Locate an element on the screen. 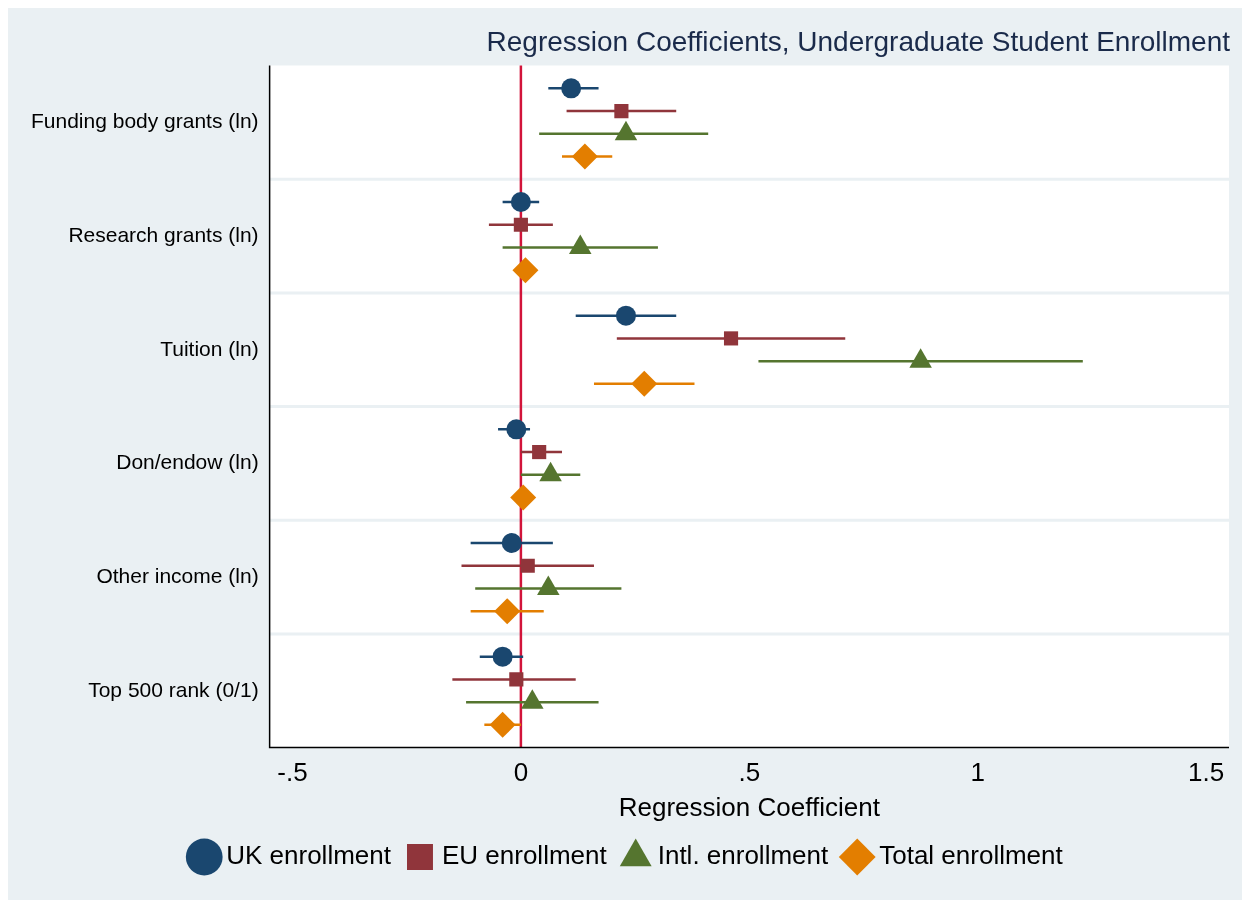 The image size is (1250, 908). y-tick-label: Don/endow (ln) is located at coordinates (187, 462).